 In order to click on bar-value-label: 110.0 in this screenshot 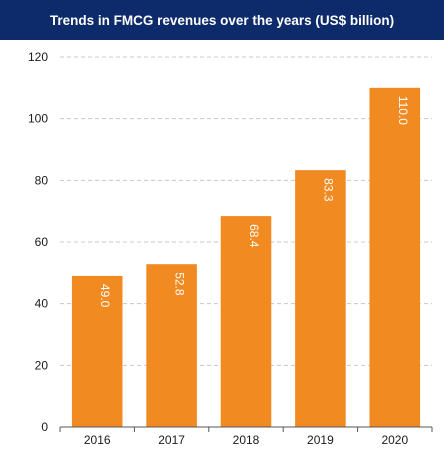, I will do `click(403, 110)`.